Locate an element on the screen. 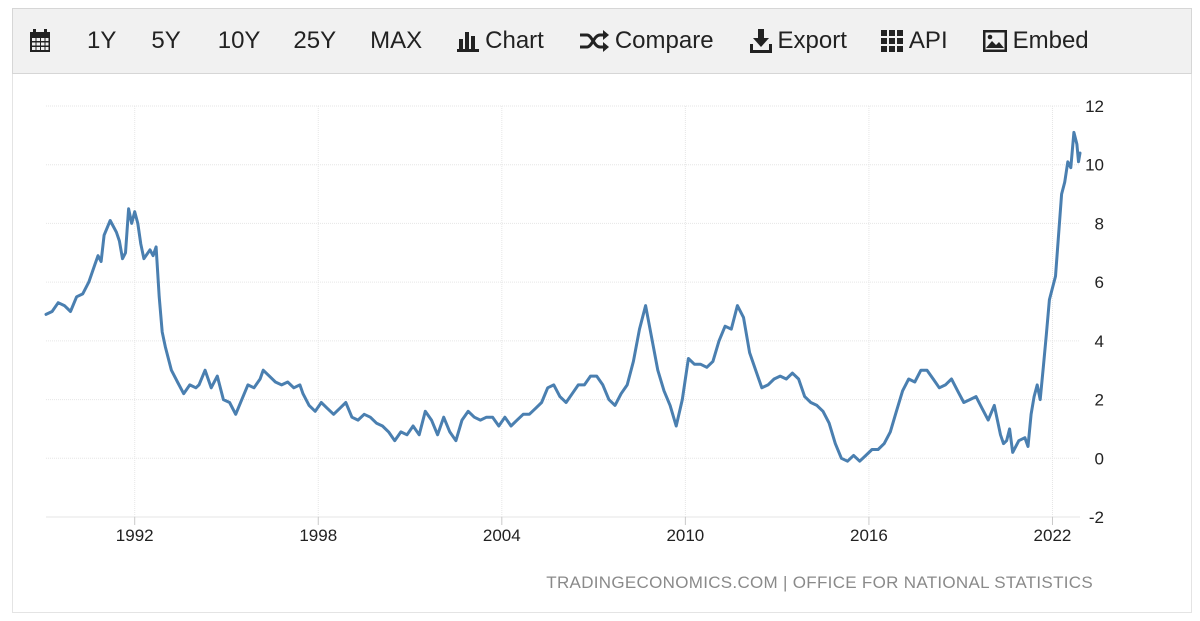 Image resolution: width=1200 pixels, height=621 pixels. toolbar: 1Y 5Y 10Y 25Y MAX Chart Compare is located at coordinates (602, 41).